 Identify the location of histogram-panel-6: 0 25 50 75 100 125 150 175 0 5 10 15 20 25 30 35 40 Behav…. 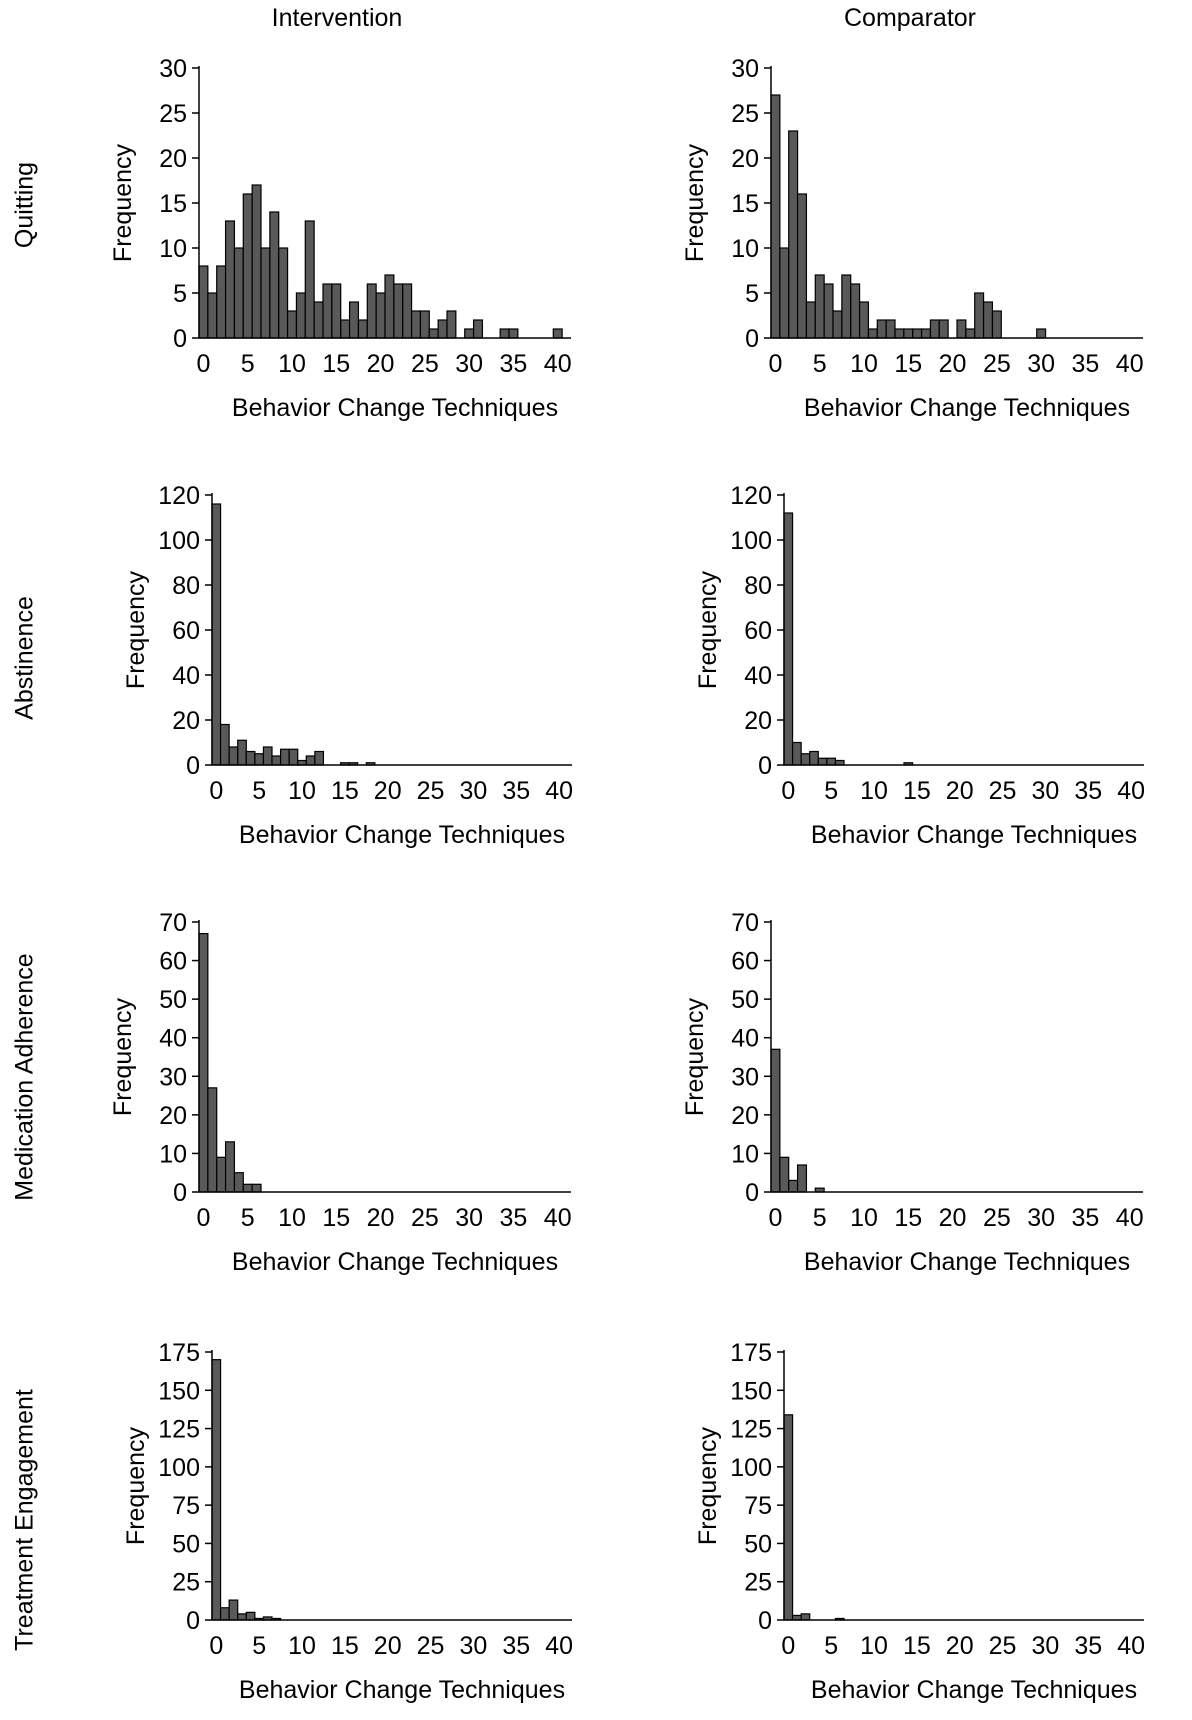
(347, 1521).